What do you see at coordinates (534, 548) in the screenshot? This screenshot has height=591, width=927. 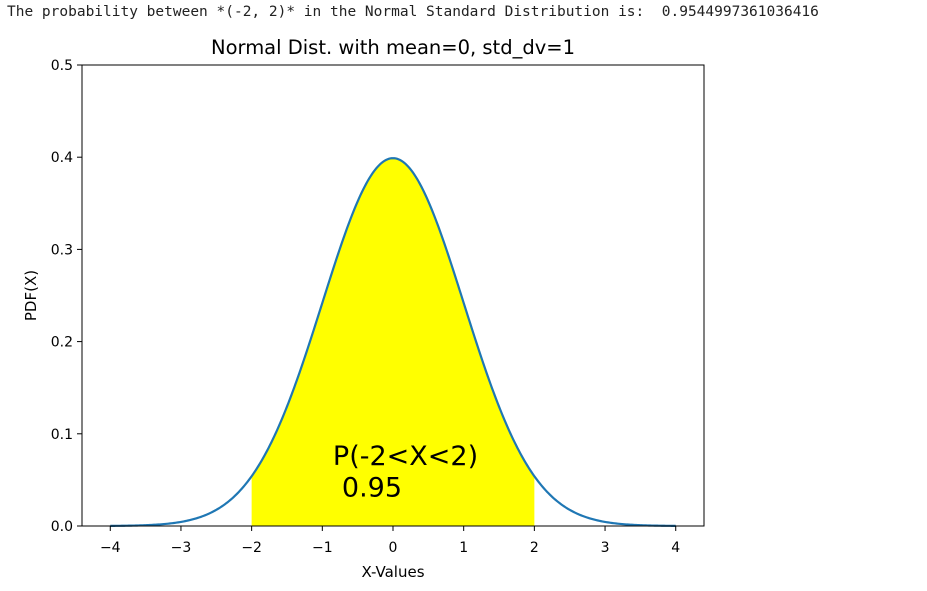 I see `x-tick-label: 2` at bounding box center [534, 548].